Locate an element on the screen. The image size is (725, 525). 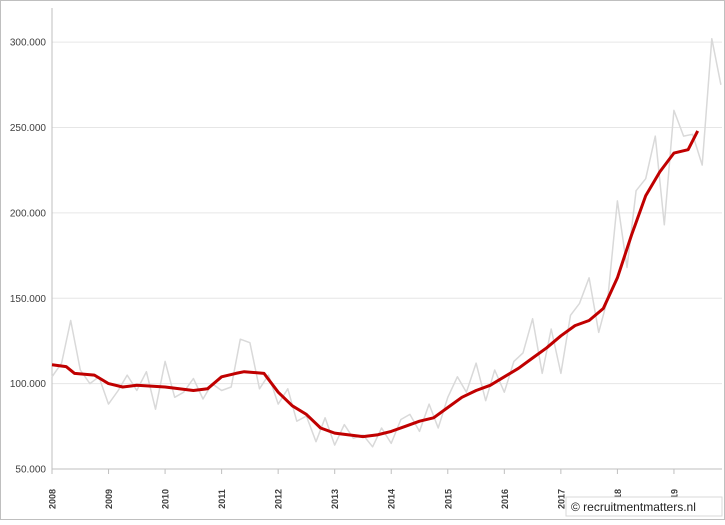
y-tick-label: 200.000 is located at coordinates (28, 213).